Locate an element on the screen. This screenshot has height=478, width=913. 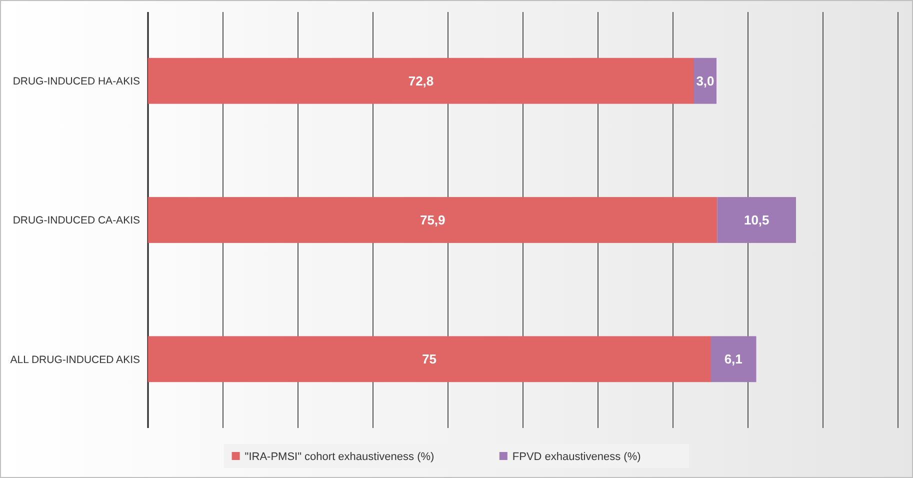
y-tick-label: ALL DRUG-INDUCED AKIS is located at coordinates (75, 360).